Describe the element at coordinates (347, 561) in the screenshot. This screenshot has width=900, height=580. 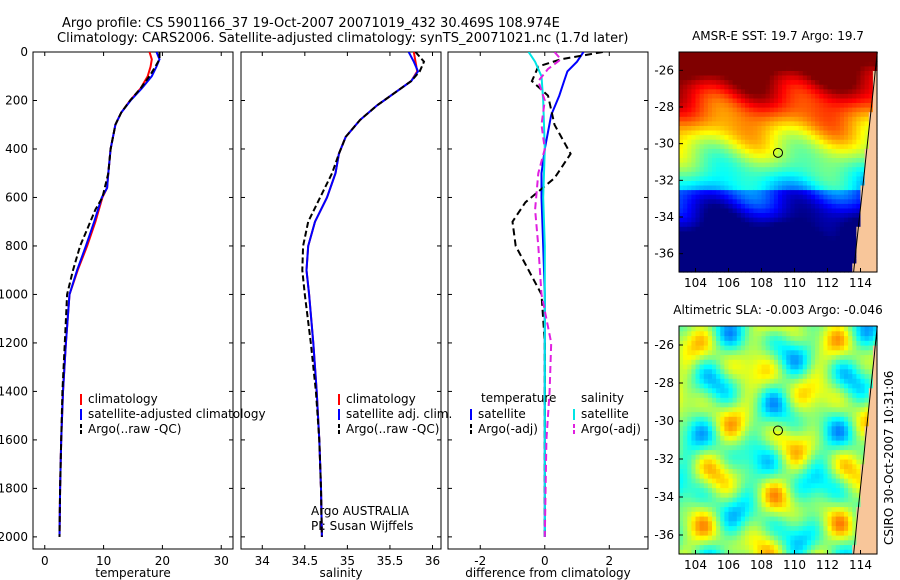
I see `salinity-xtick-label: 35` at that location.